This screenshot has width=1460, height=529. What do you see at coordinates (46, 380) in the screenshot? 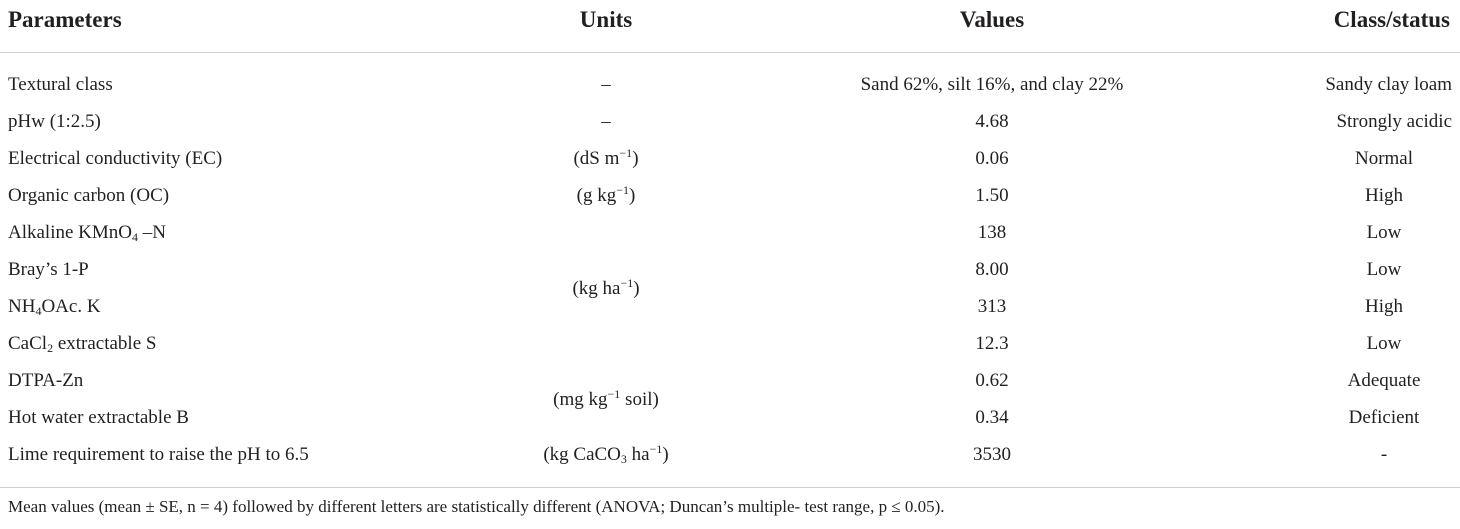
I see `cell-parameter: DTPA-Zn` at bounding box center [46, 380].